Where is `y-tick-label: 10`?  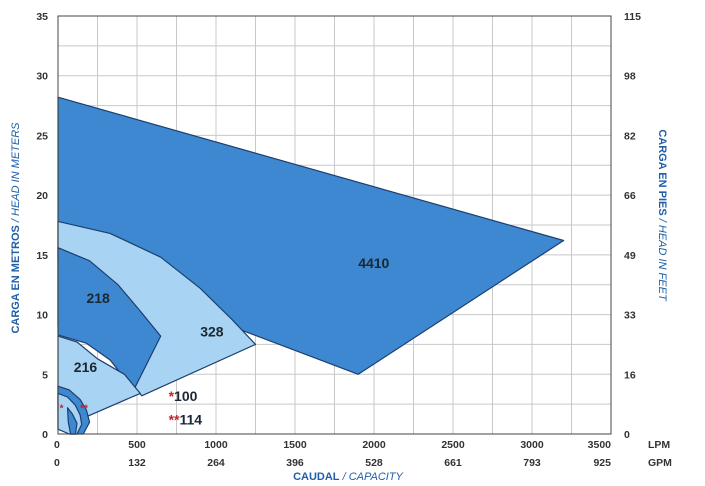 y-tick-label: 10 is located at coordinates (42, 316).